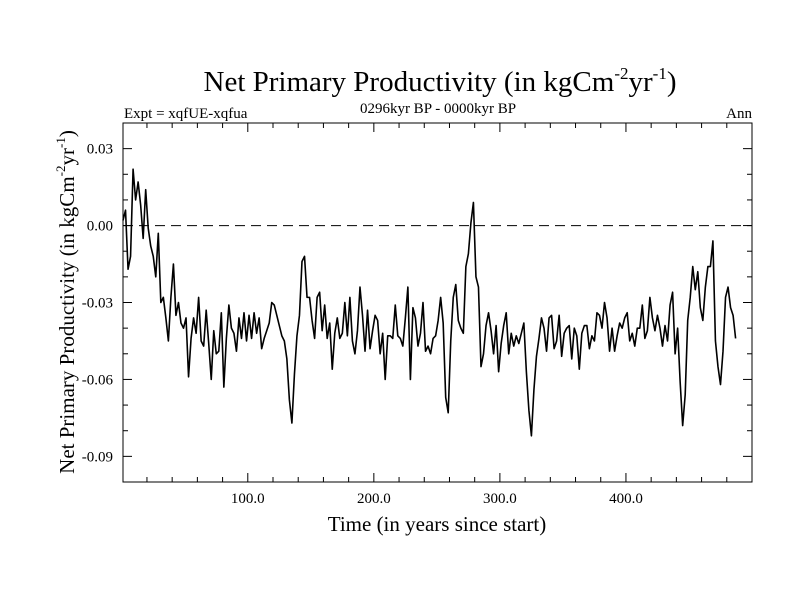 Image resolution: width=800 pixels, height=605 pixels. What do you see at coordinates (626, 499) in the screenshot?
I see `x-tick-label: 400.0` at bounding box center [626, 499].